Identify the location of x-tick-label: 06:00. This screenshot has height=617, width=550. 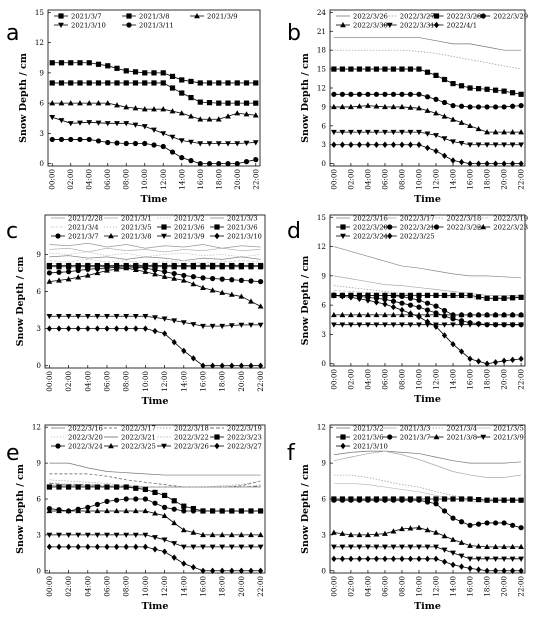
(384, 586).